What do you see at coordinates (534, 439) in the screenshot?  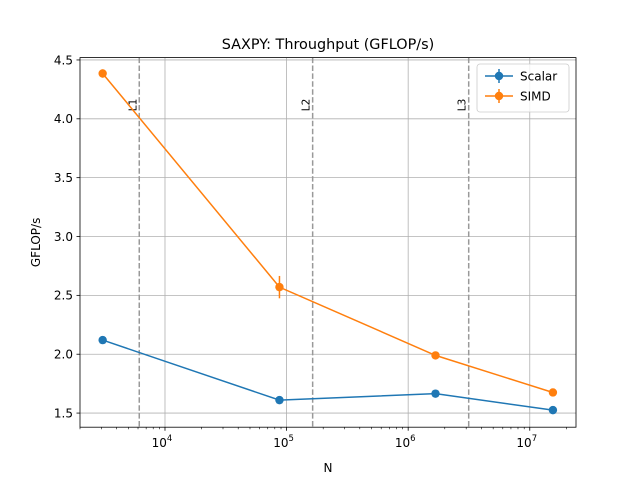 I see `x-tick-exponent: 7` at bounding box center [534, 439].